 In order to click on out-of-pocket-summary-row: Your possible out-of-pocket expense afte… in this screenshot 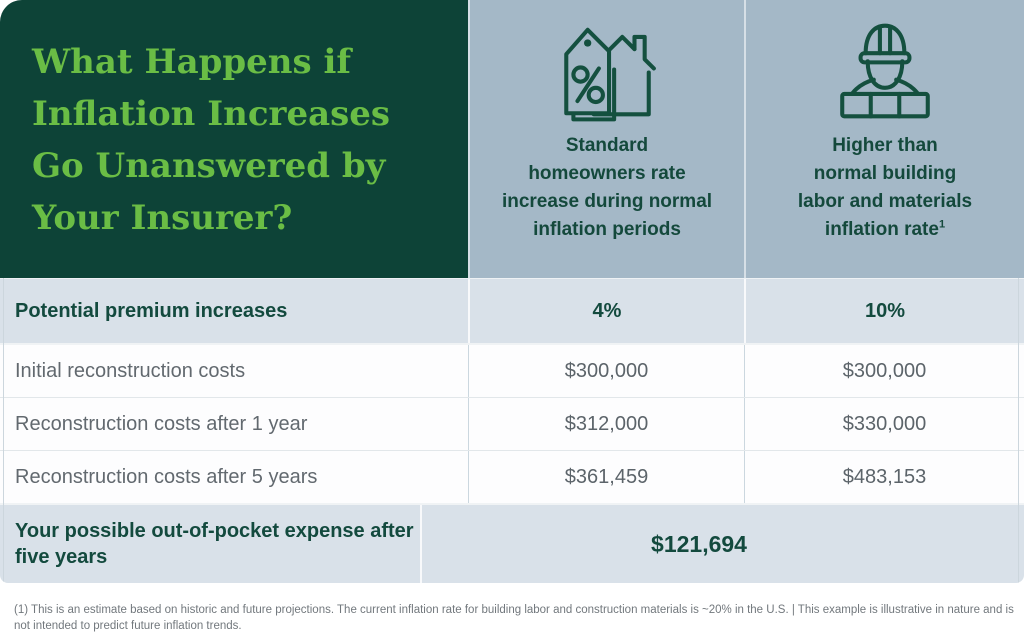, I will do `click(512, 543)`.